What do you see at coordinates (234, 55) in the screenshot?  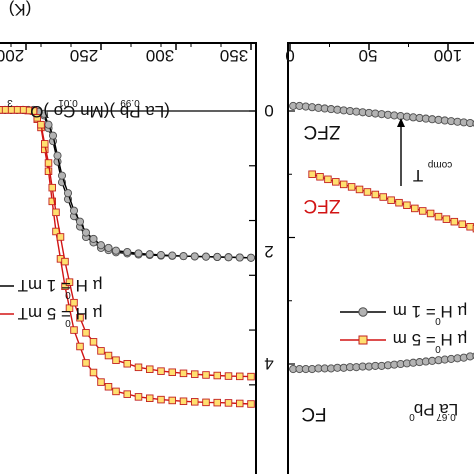 I see `left-xtick-350: 350` at bounding box center [234, 55].